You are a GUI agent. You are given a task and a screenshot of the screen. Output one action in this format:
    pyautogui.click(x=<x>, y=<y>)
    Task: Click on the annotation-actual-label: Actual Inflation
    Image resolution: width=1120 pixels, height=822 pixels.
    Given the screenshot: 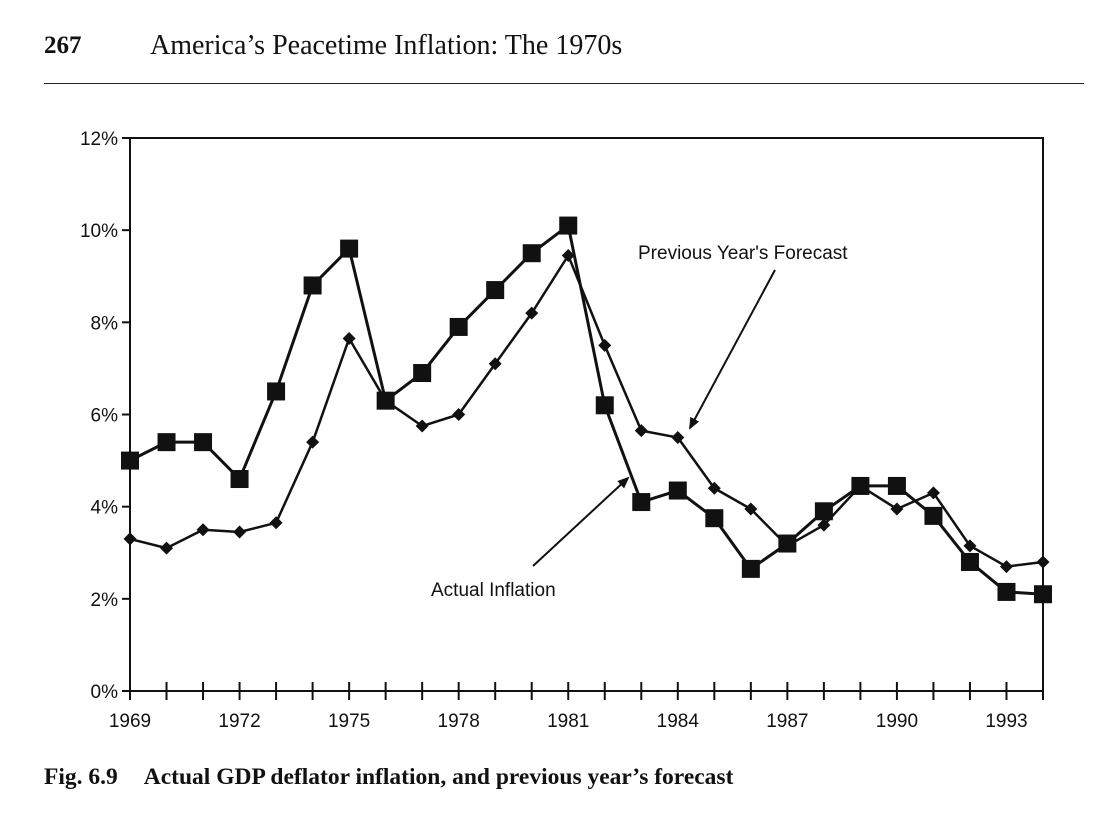 What is the action you would take?
    pyautogui.click(x=493, y=590)
    